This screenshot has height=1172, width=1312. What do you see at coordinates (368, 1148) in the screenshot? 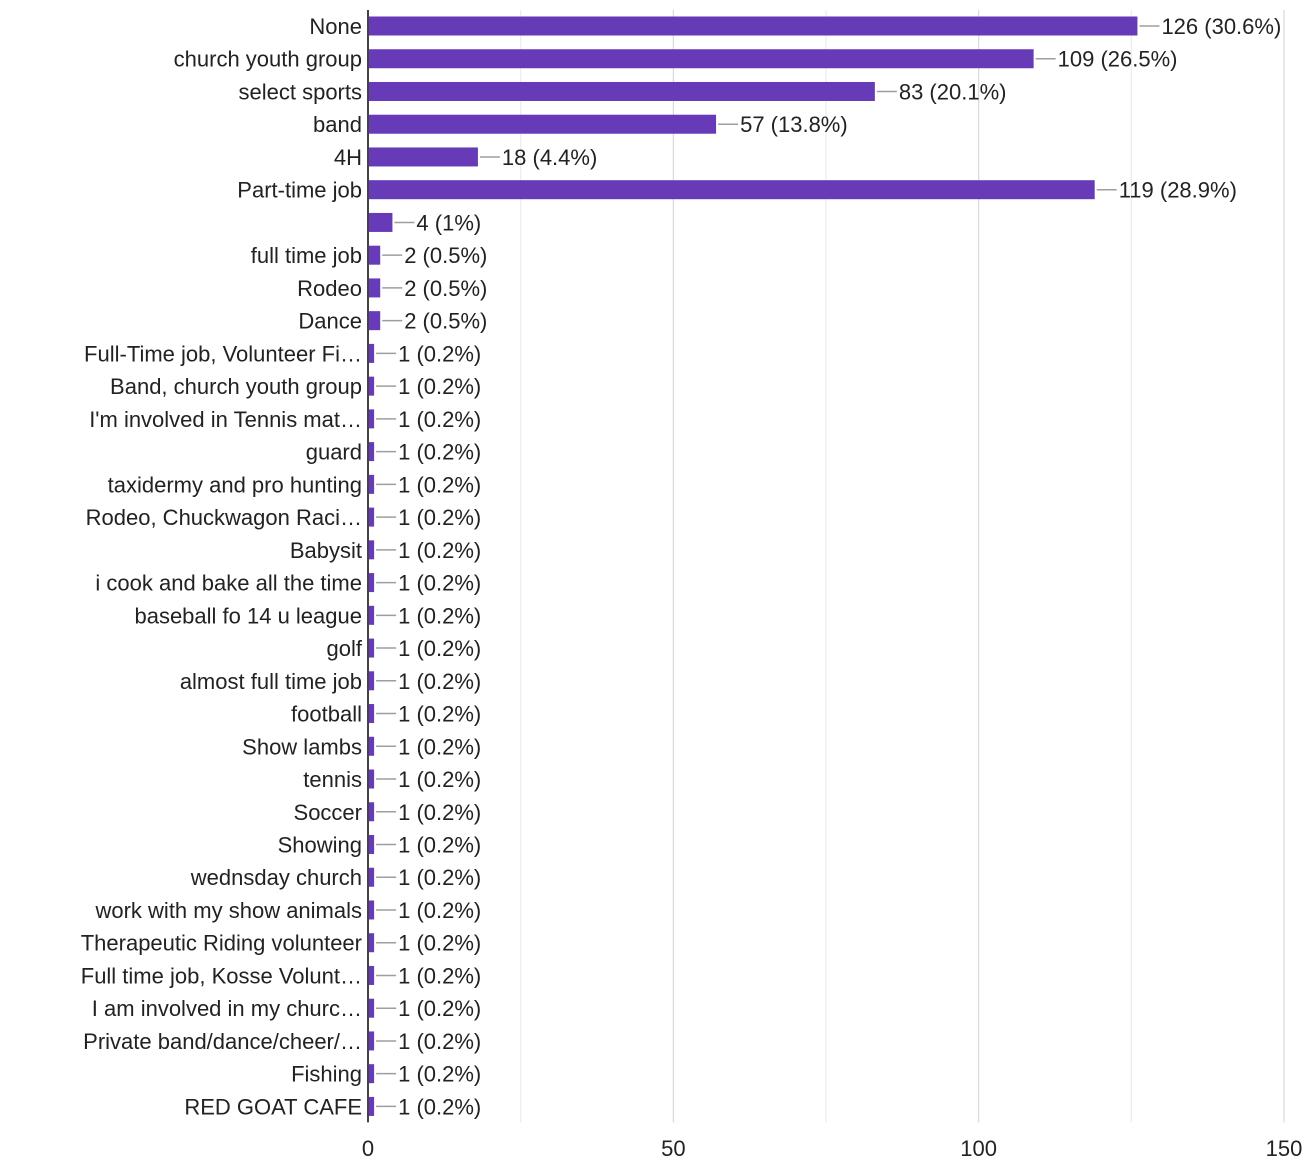
I see `x-tick-label: 0` at bounding box center [368, 1148].